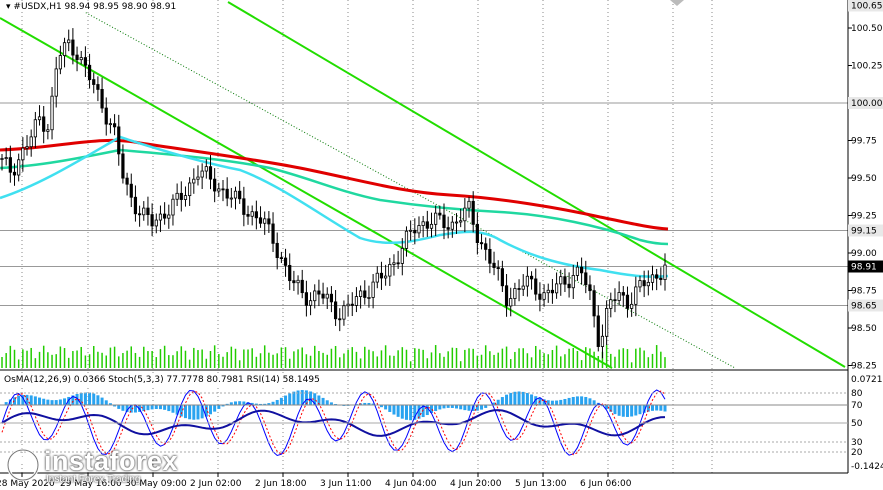  I want to click on time-label: 3 Jun 11:00, so click(346, 484).